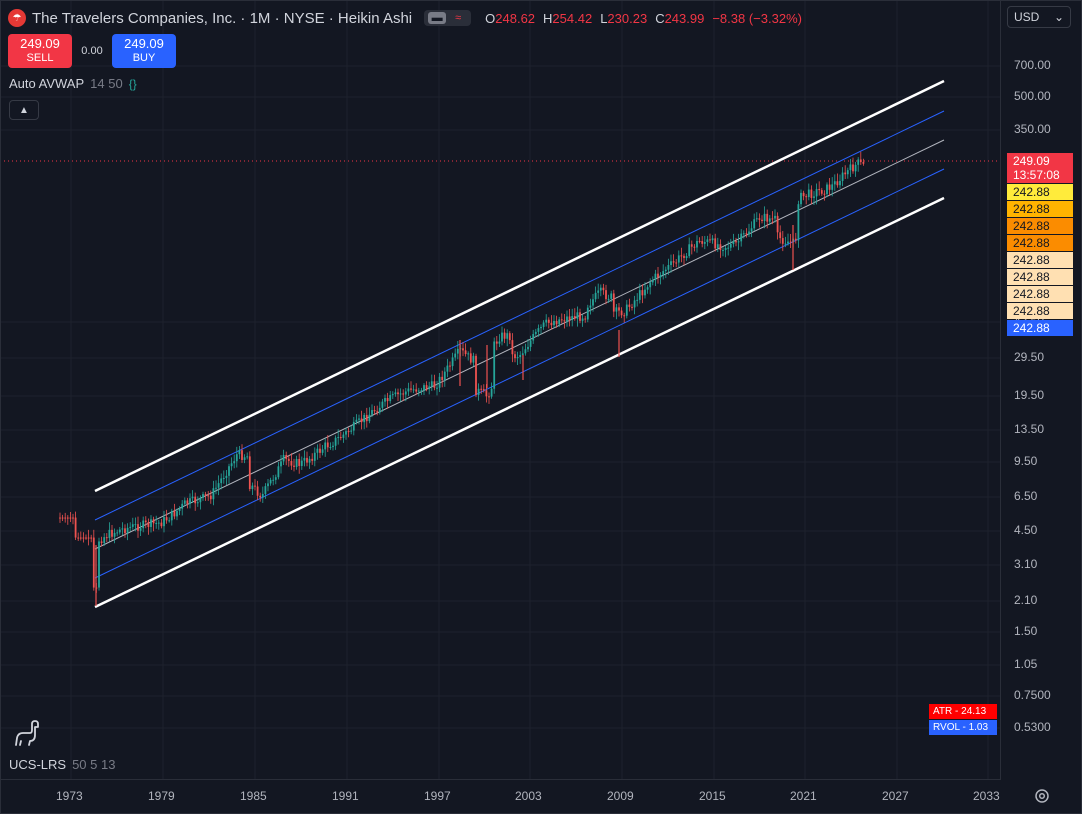 The image size is (1082, 814). I want to click on minus-icon: ▬, so click(437, 18).